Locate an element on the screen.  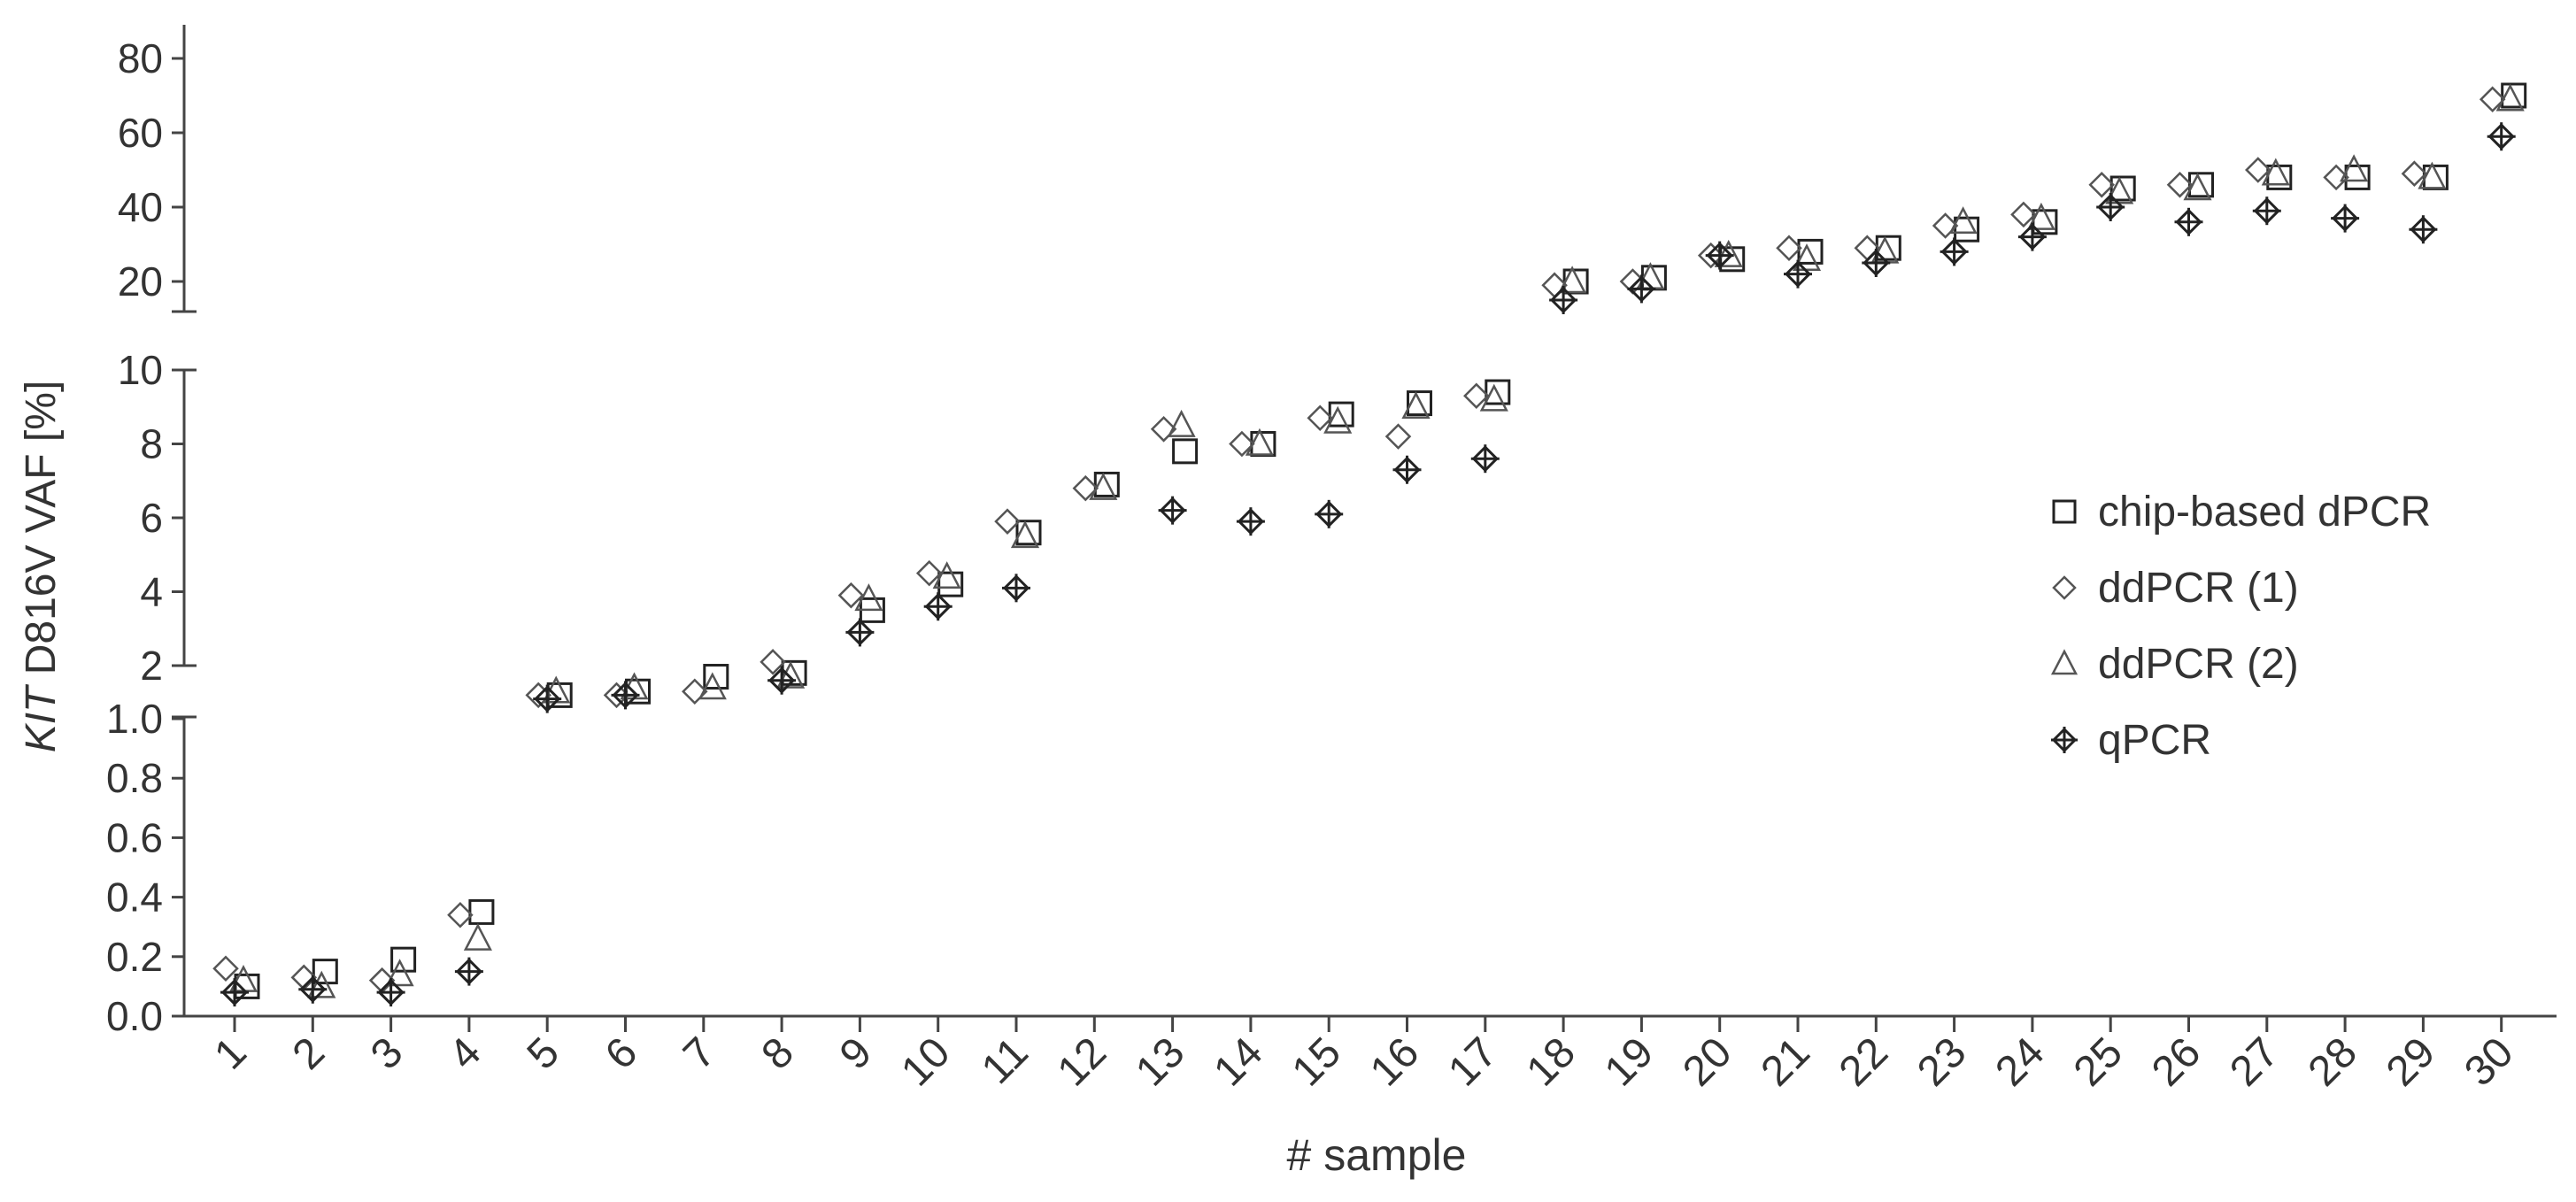
x-tick-label: 29 is located at coordinates (2411, 1062).